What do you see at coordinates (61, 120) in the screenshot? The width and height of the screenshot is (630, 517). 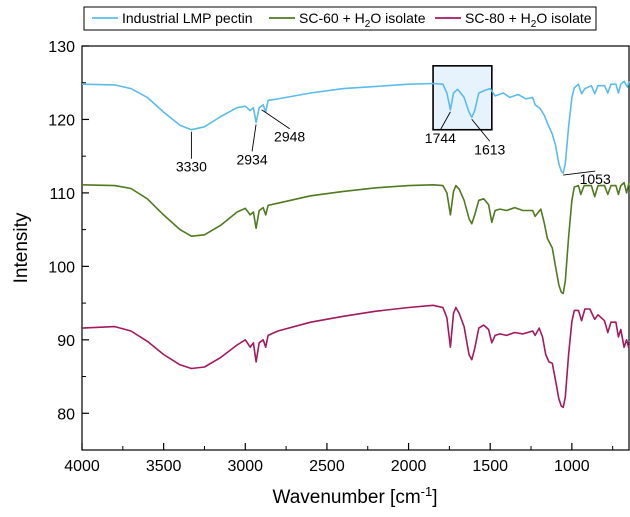 I see `y-tick-label: 120` at bounding box center [61, 120].